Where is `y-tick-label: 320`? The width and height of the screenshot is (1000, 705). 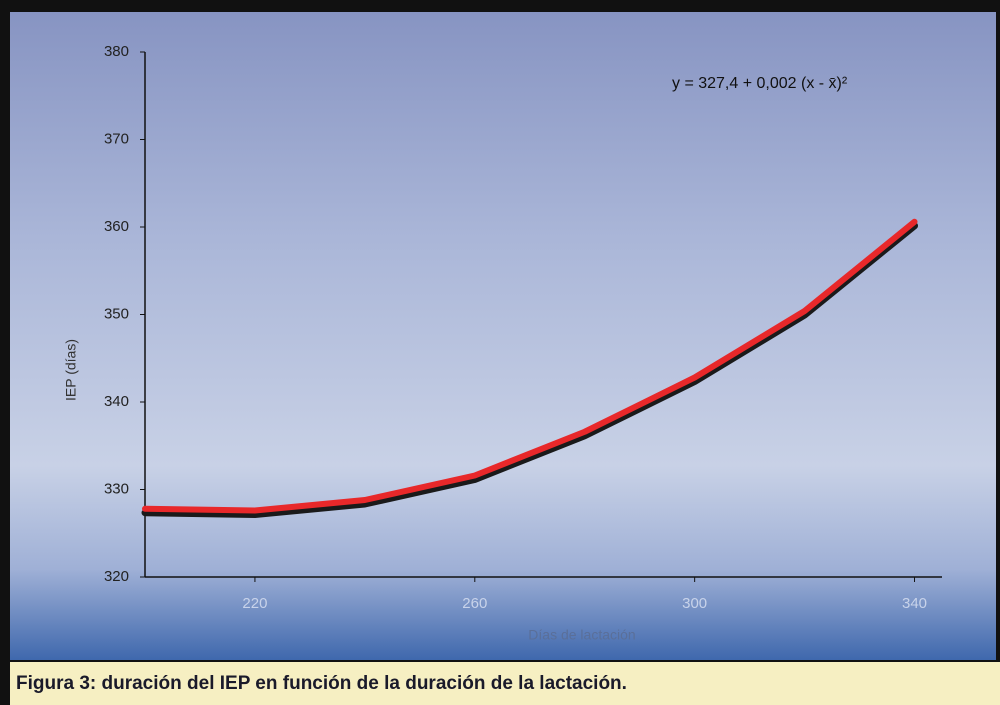 y-tick-label: 320 is located at coordinates (116, 576).